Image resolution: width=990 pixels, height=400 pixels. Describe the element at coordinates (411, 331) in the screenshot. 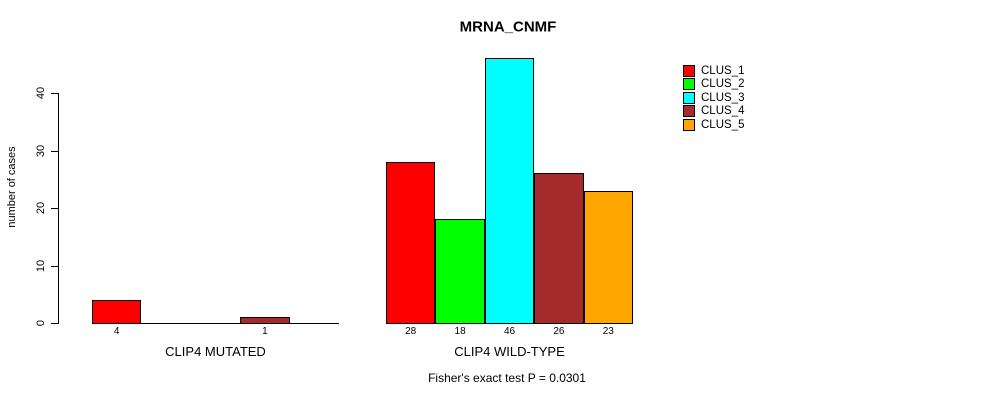

I see `bar-value-label: 28` at that location.